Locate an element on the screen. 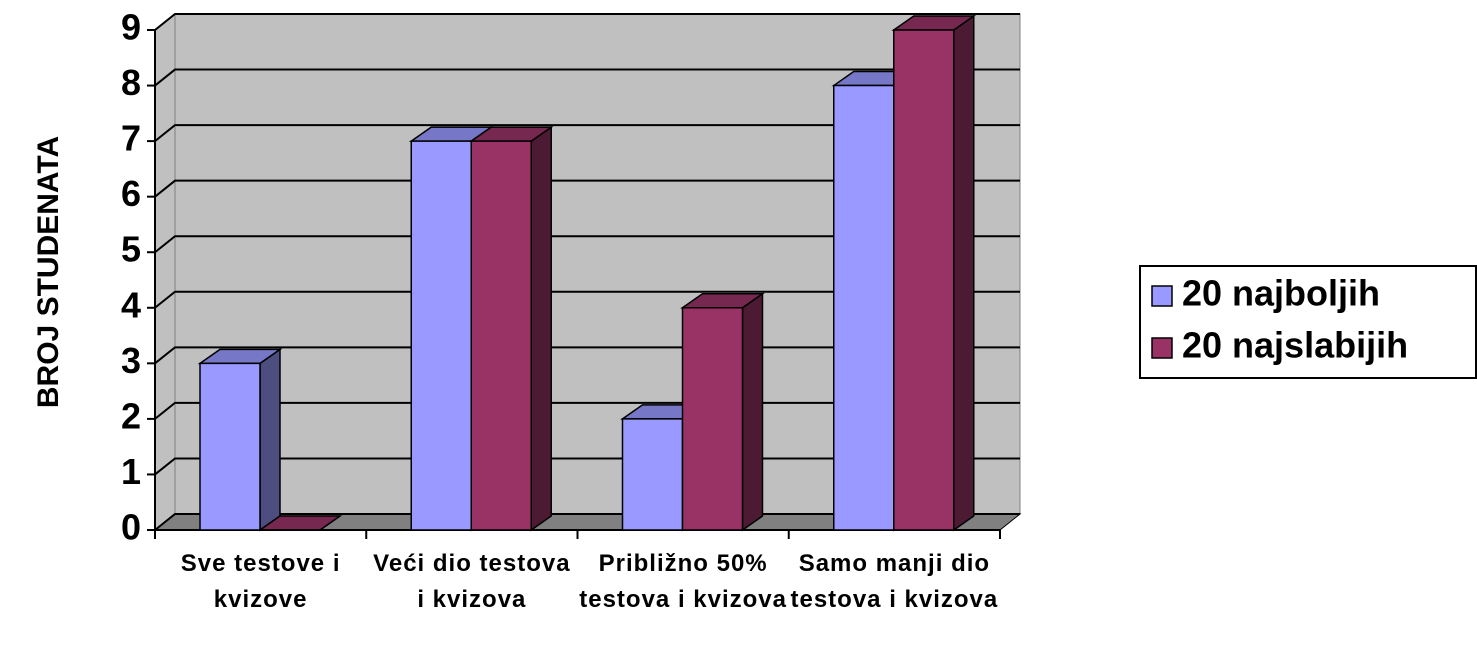 The image size is (1477, 664). y-tick-label: 5 is located at coordinates (131, 249).